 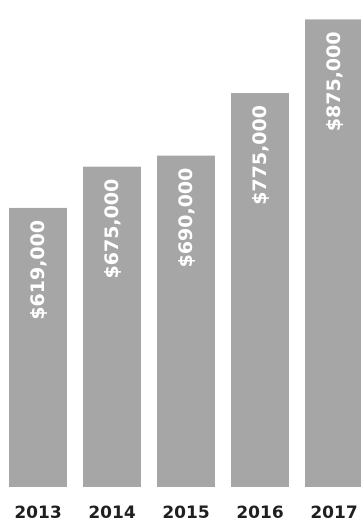 What do you see at coordinates (112, 229) in the screenshot?
I see `data-label-2014: $675,000` at bounding box center [112, 229].